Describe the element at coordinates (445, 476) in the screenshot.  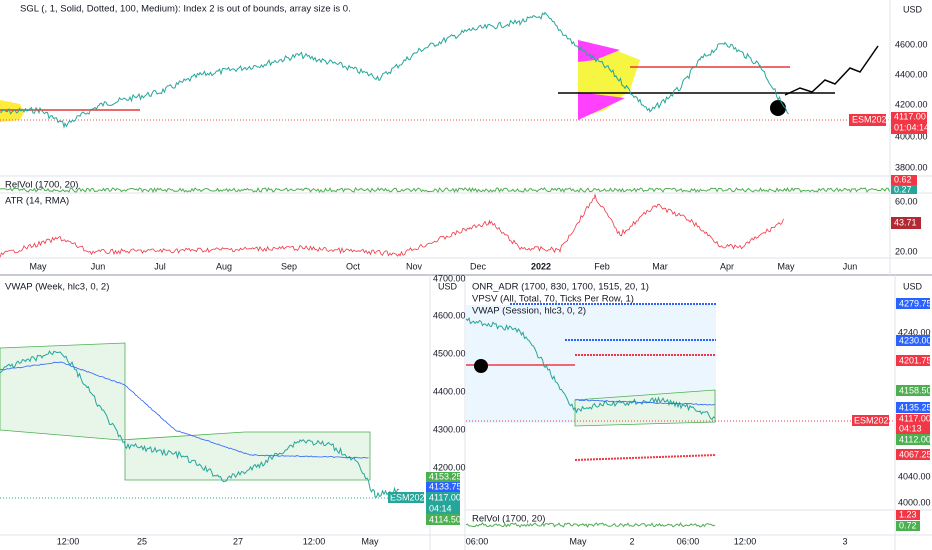
I see `value-tag-text: 4153.25` at that location.